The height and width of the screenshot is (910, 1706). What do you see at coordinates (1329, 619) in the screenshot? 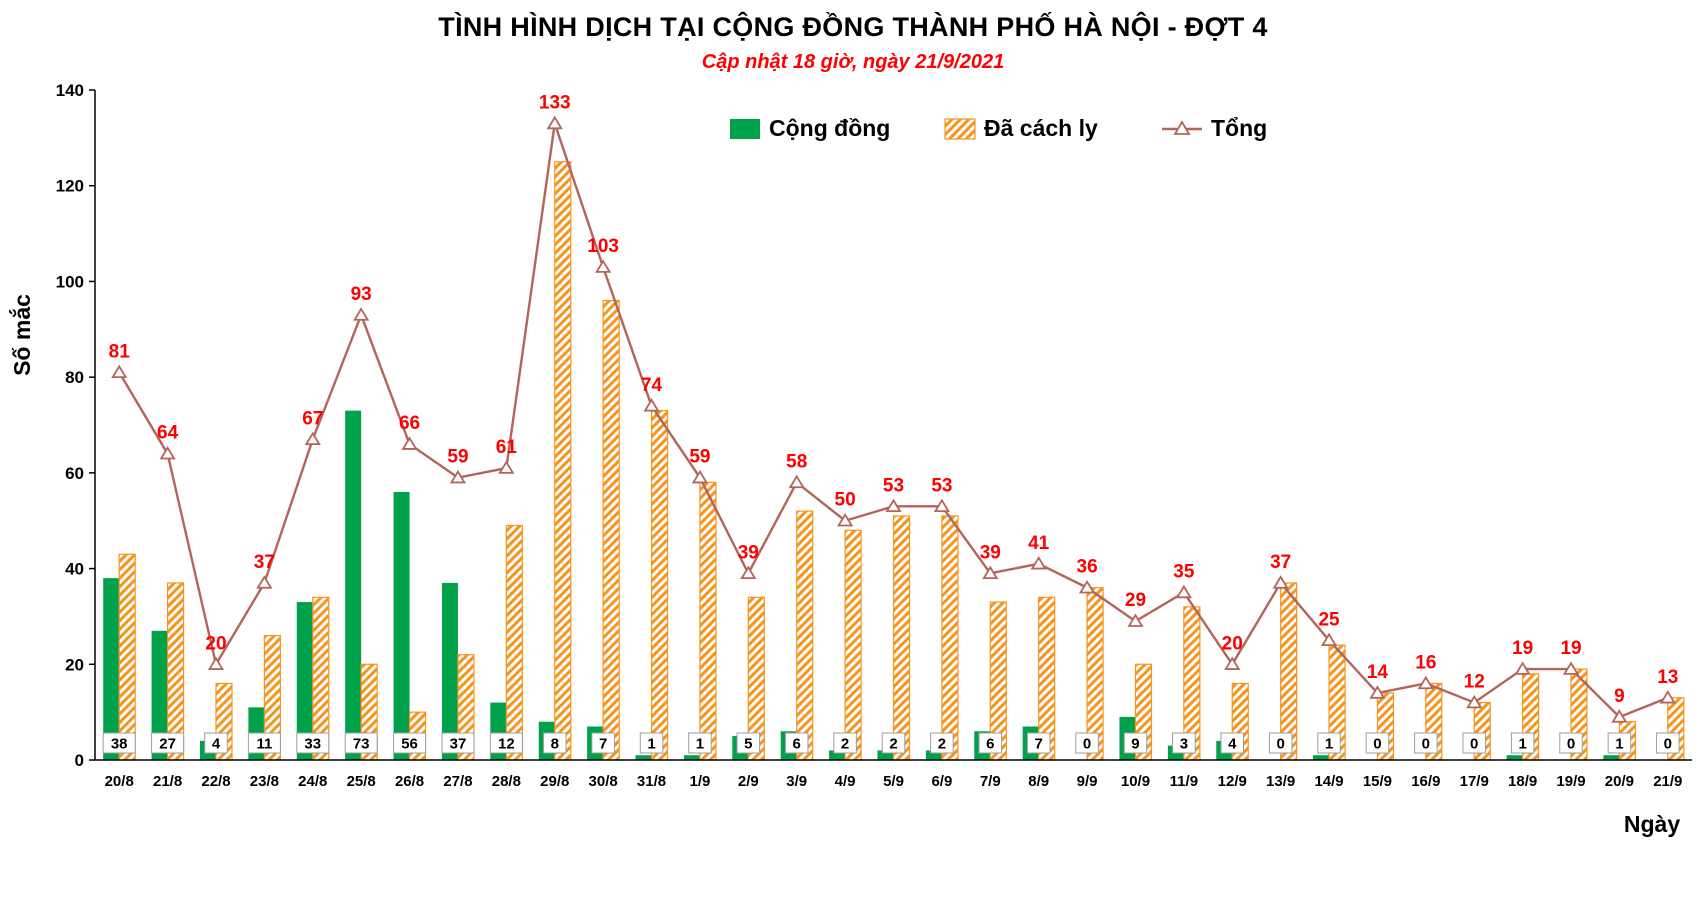
I see `total-label: 25` at bounding box center [1329, 619].